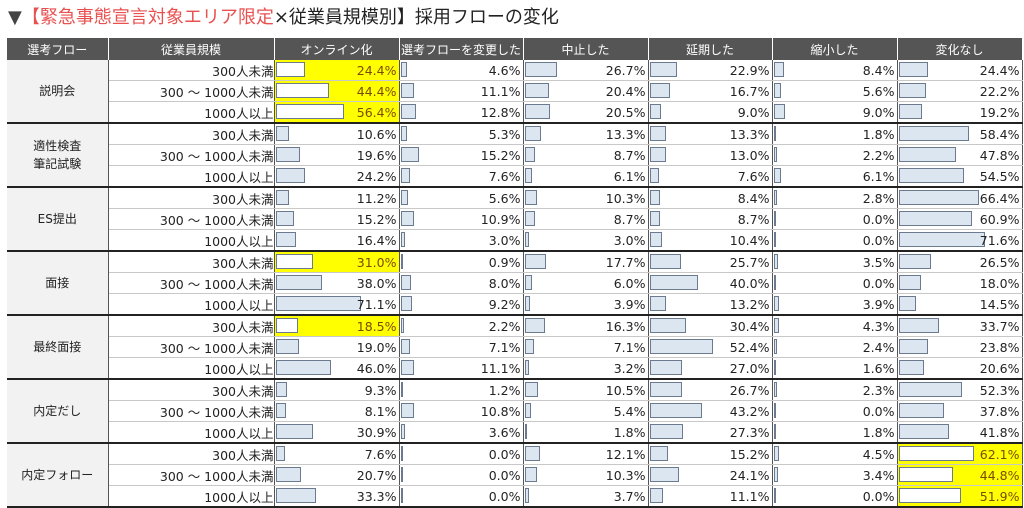  Describe the element at coordinates (835, 176) in the screenshot. I see `value-cell: 6.1%` at that location.